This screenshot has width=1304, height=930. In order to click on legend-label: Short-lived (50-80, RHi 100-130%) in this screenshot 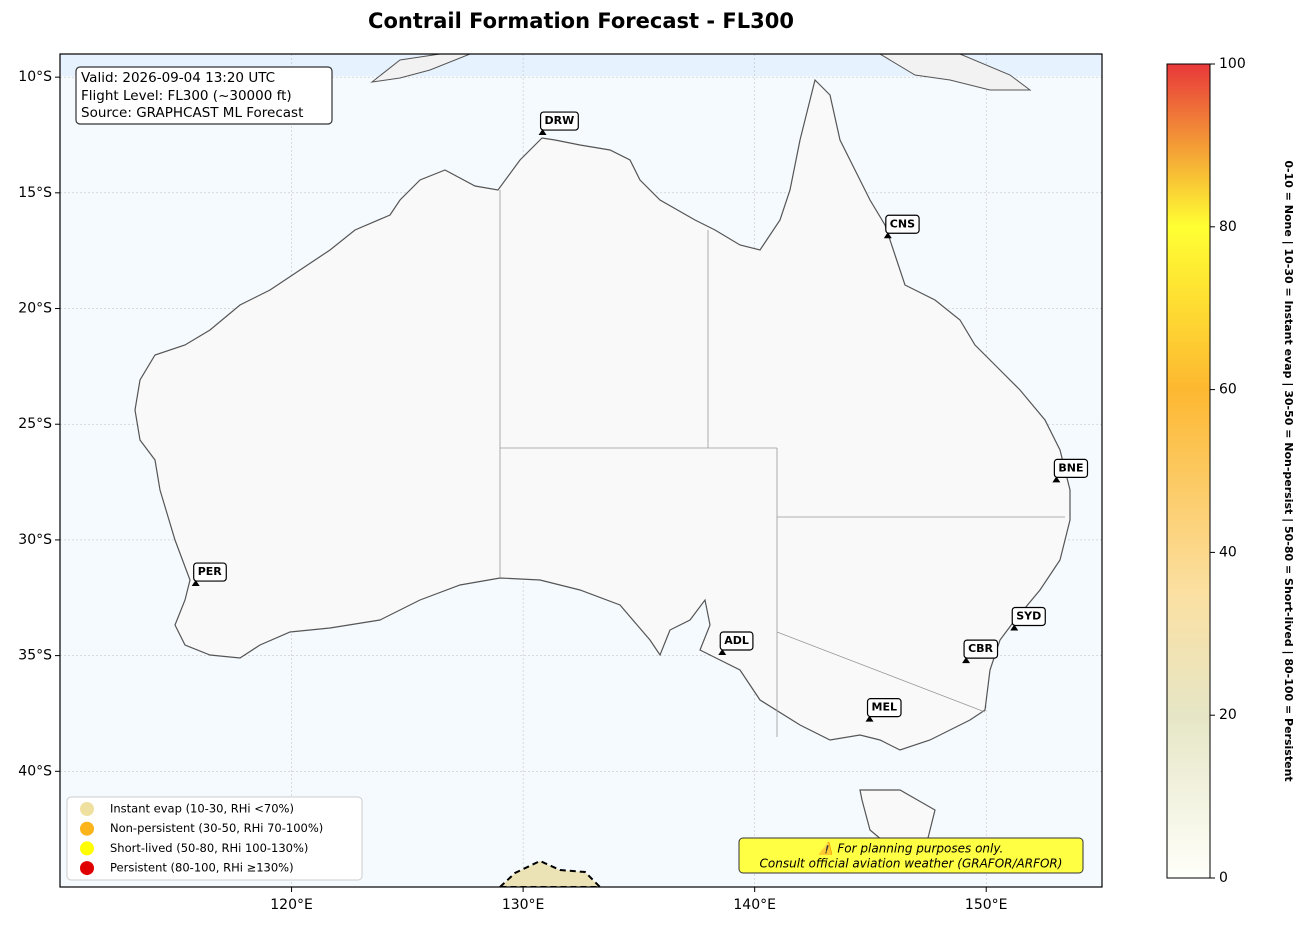, I will do `click(209, 848)`.